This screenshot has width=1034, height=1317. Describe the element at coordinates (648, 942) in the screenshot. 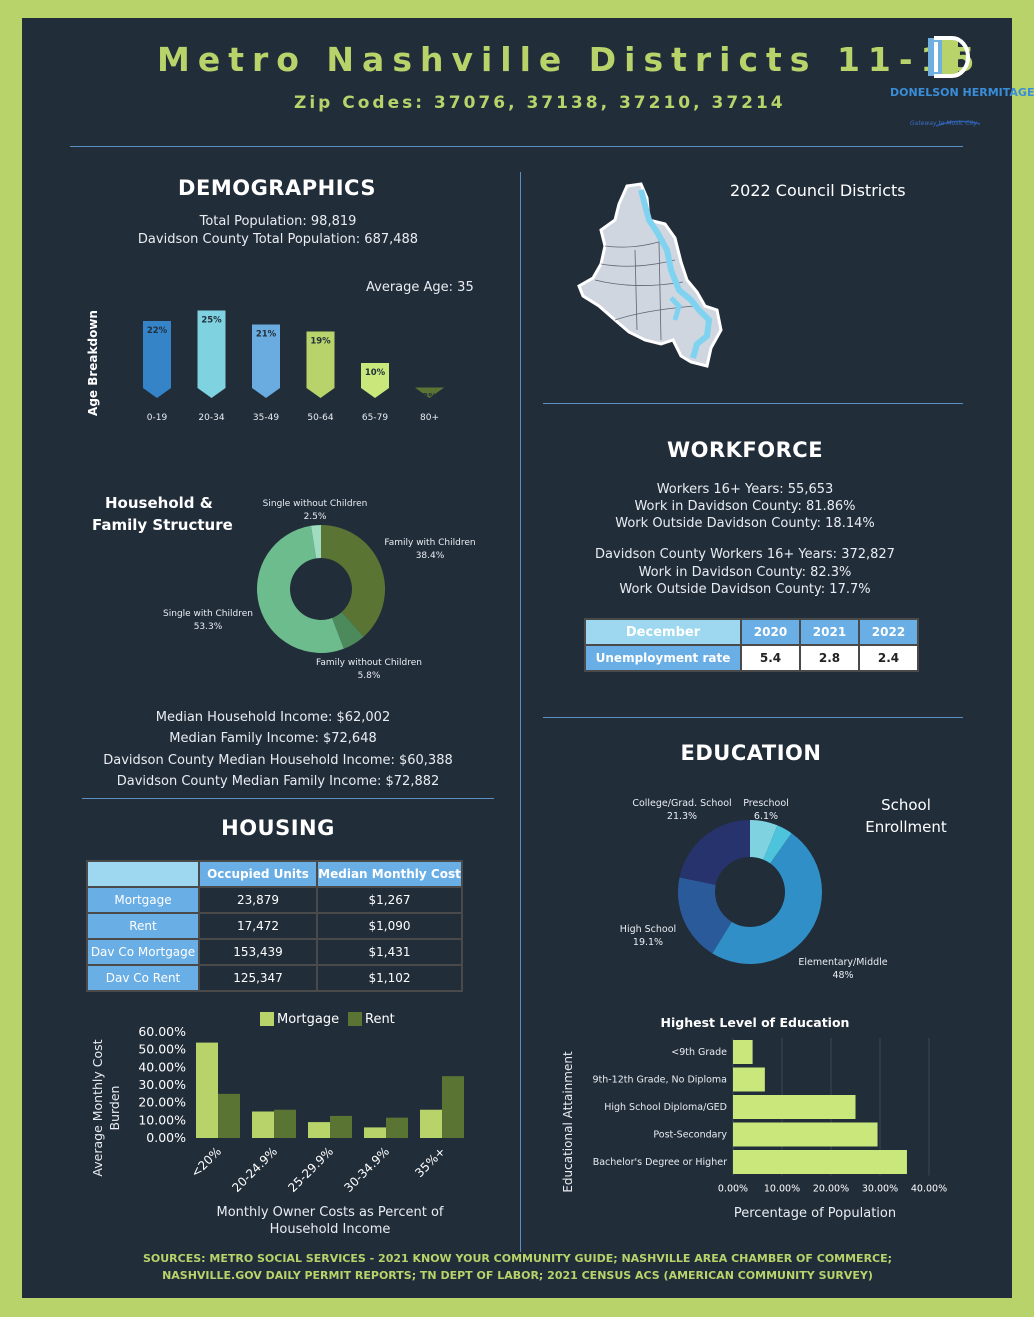

I see `enrollment-slice-value: 19.1%` at that location.